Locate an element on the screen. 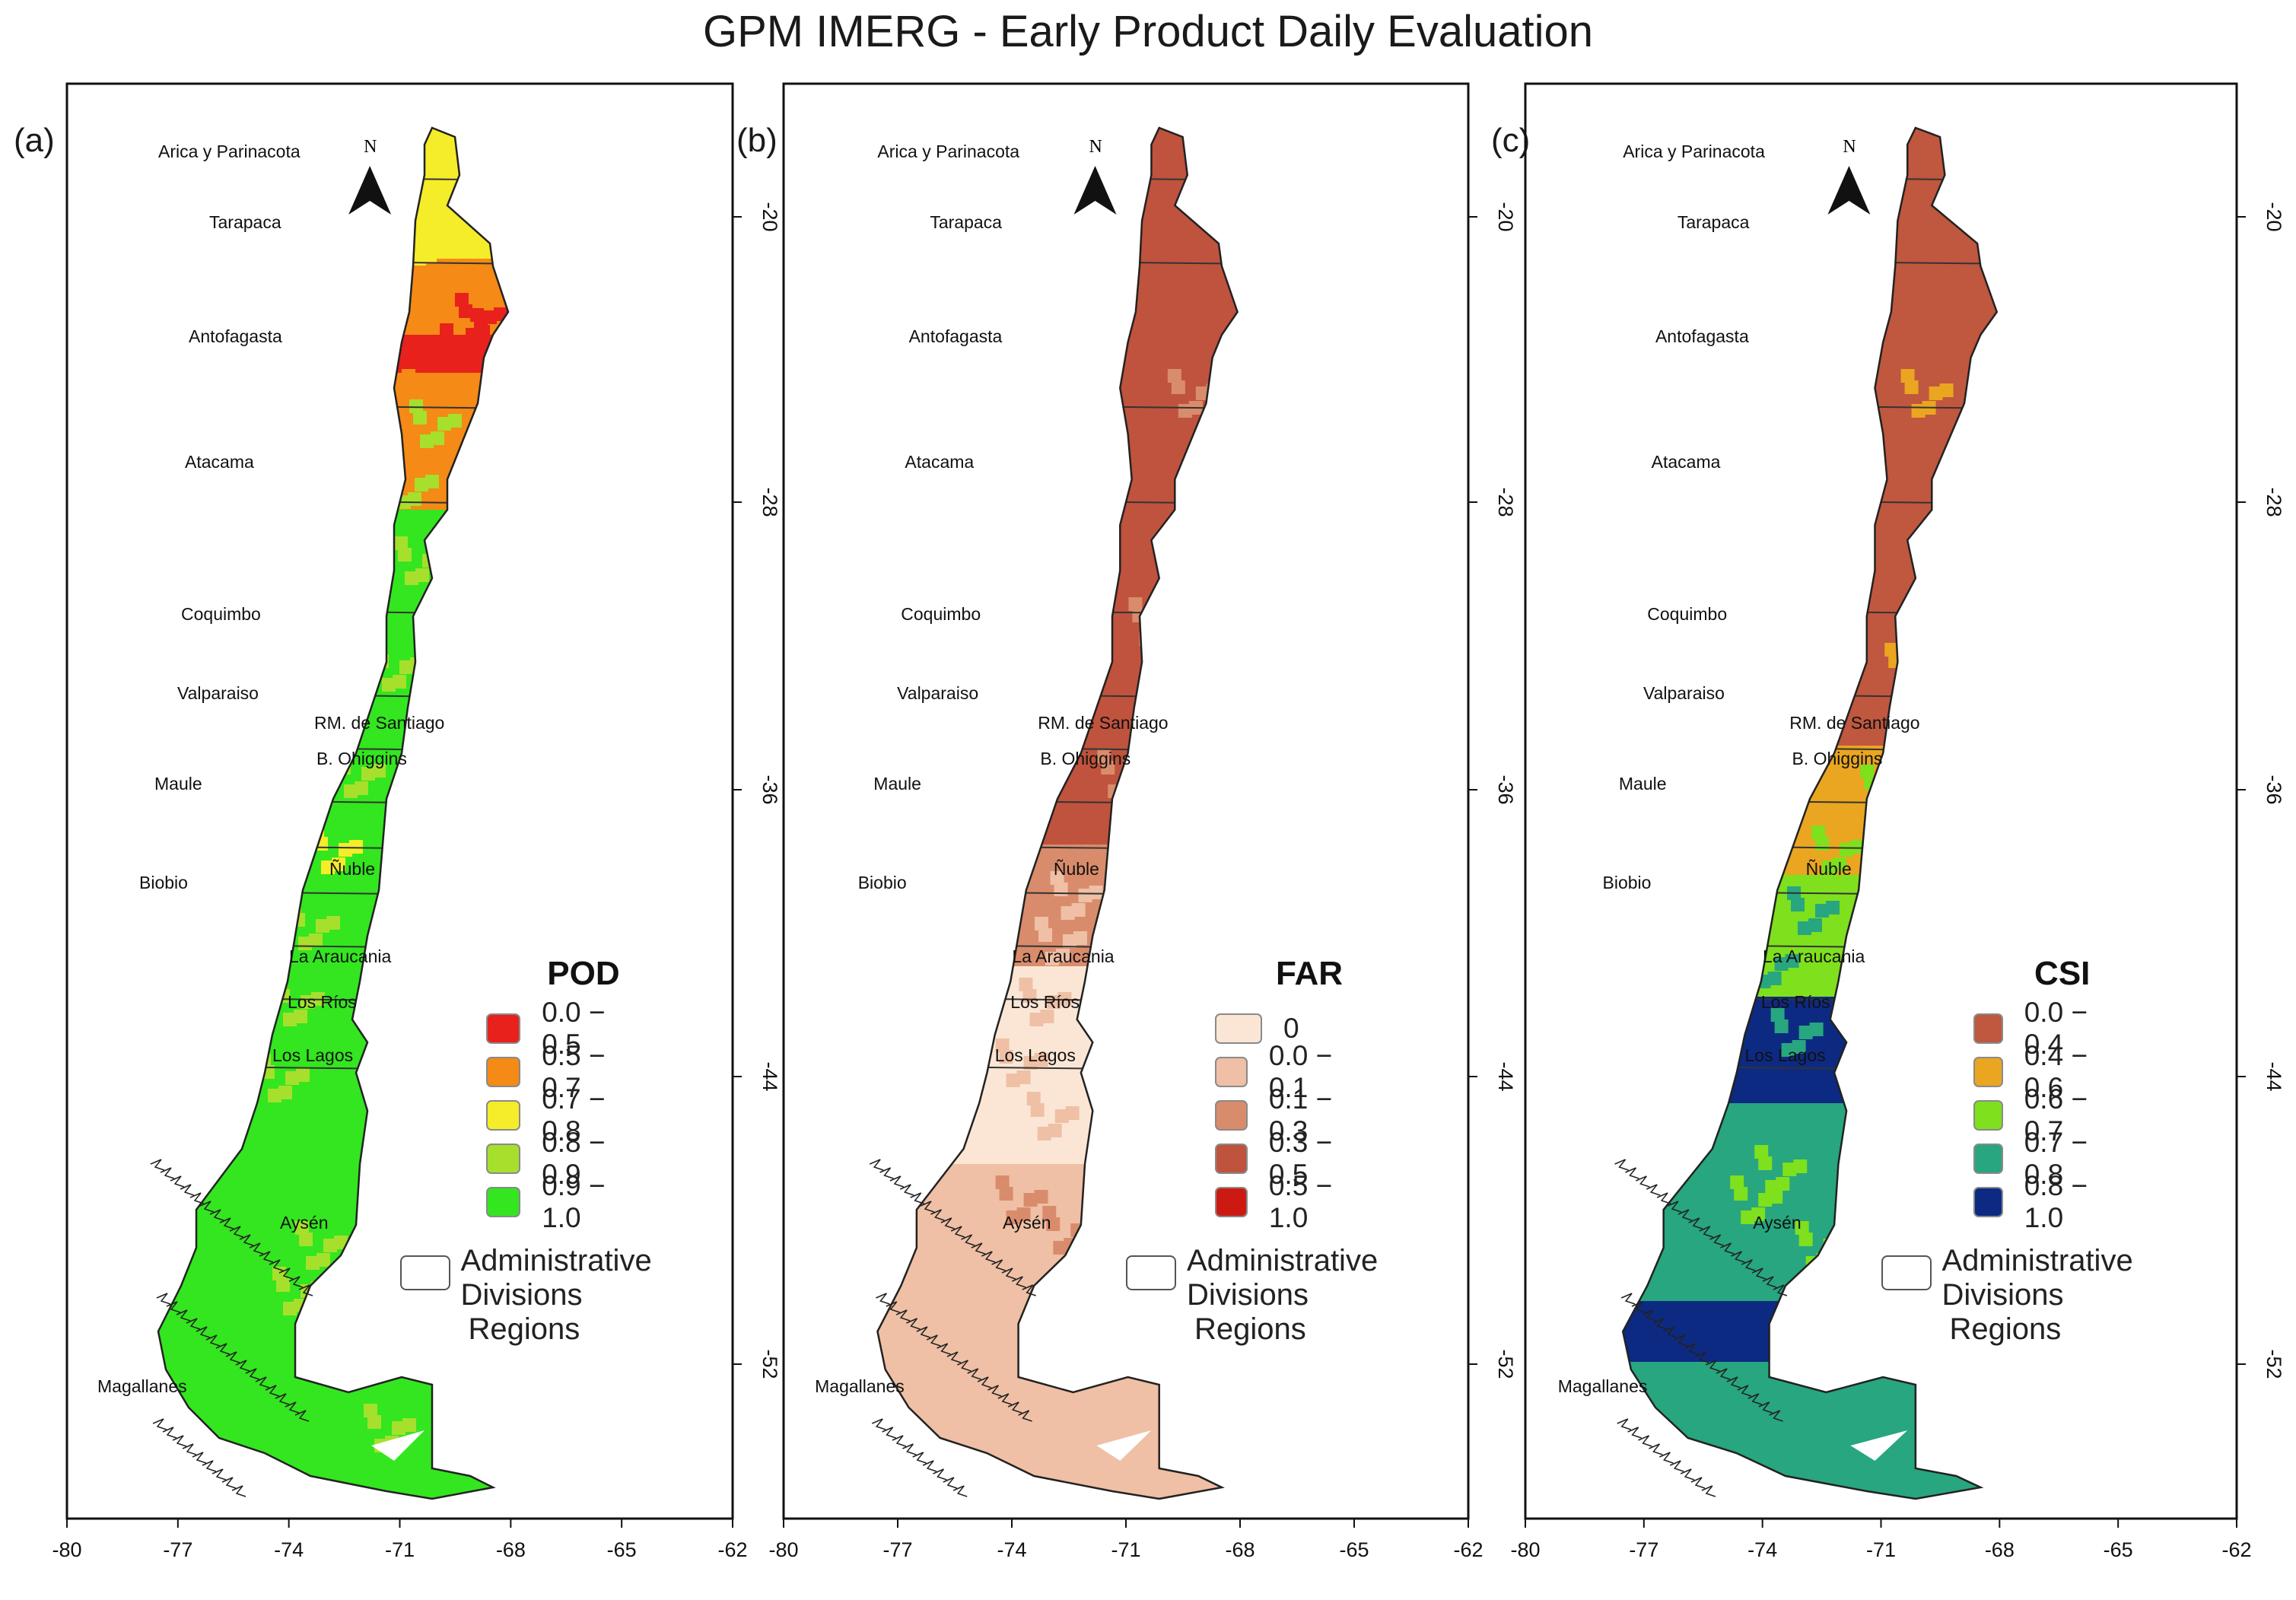  map-zone is located at coordinates (333, 1004).